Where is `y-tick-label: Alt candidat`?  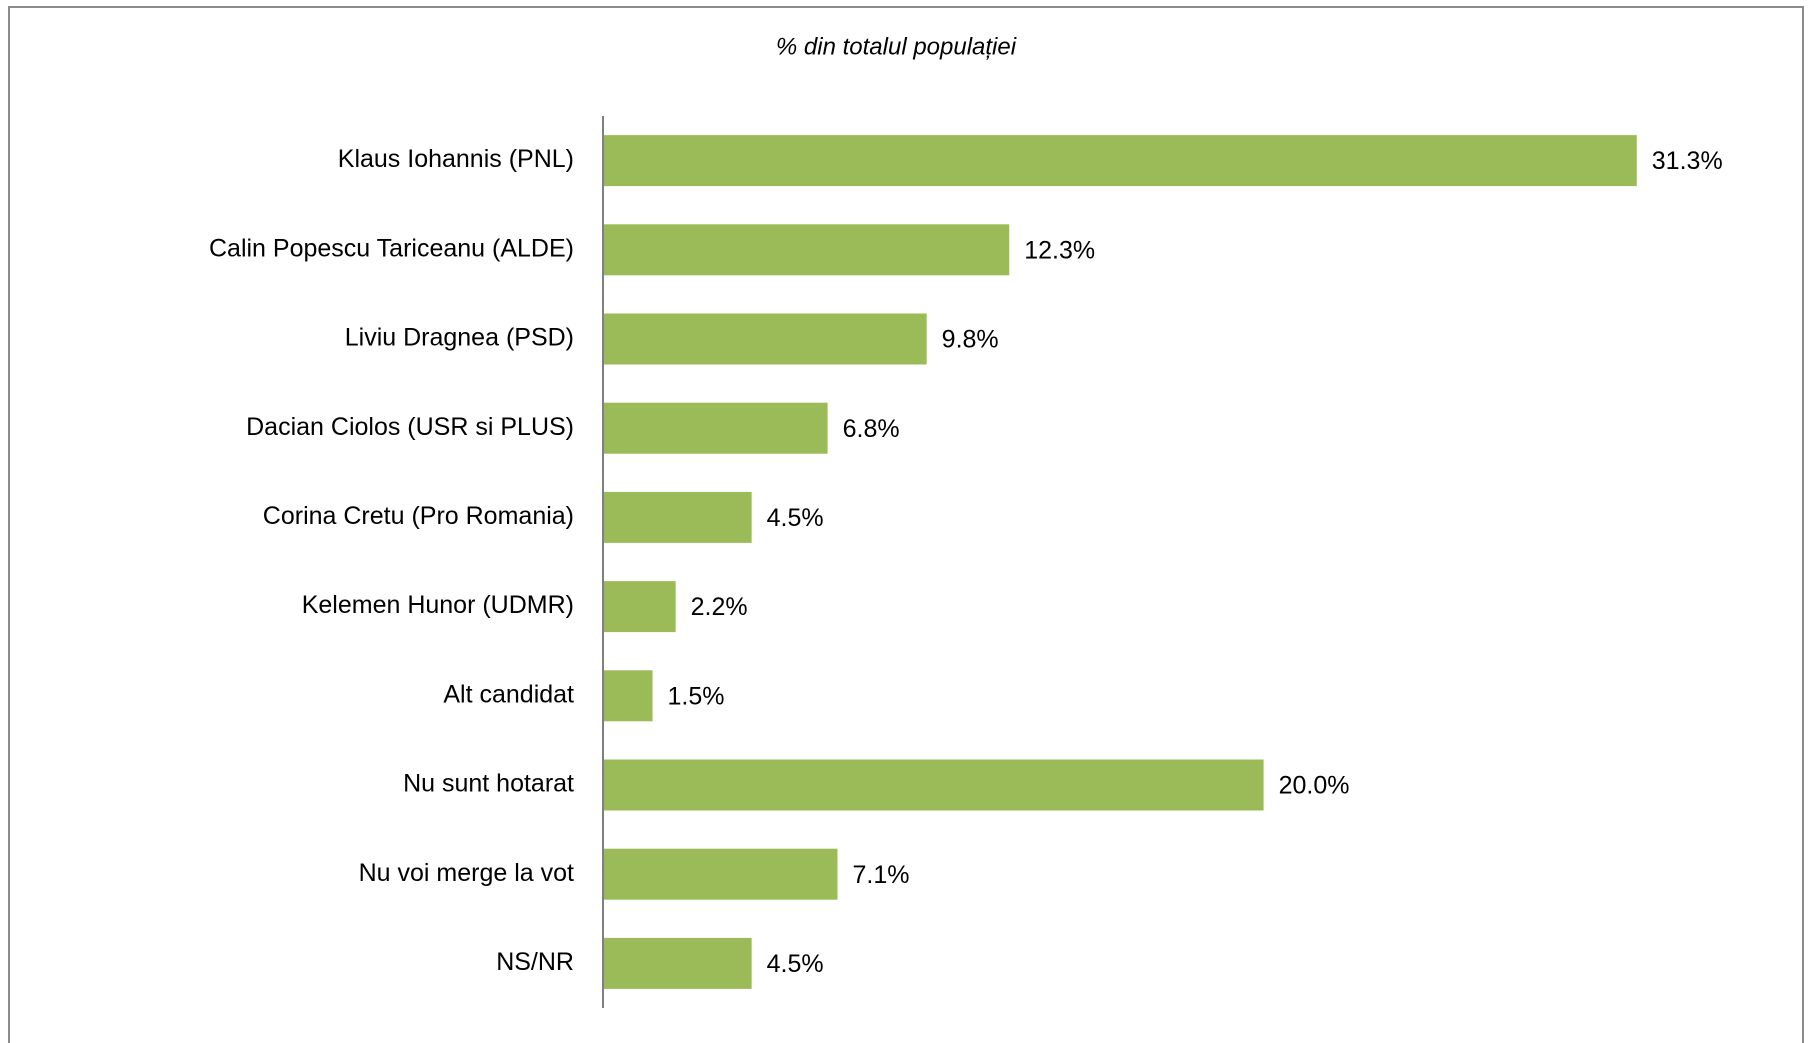 y-tick-label: Alt candidat is located at coordinates (508, 694).